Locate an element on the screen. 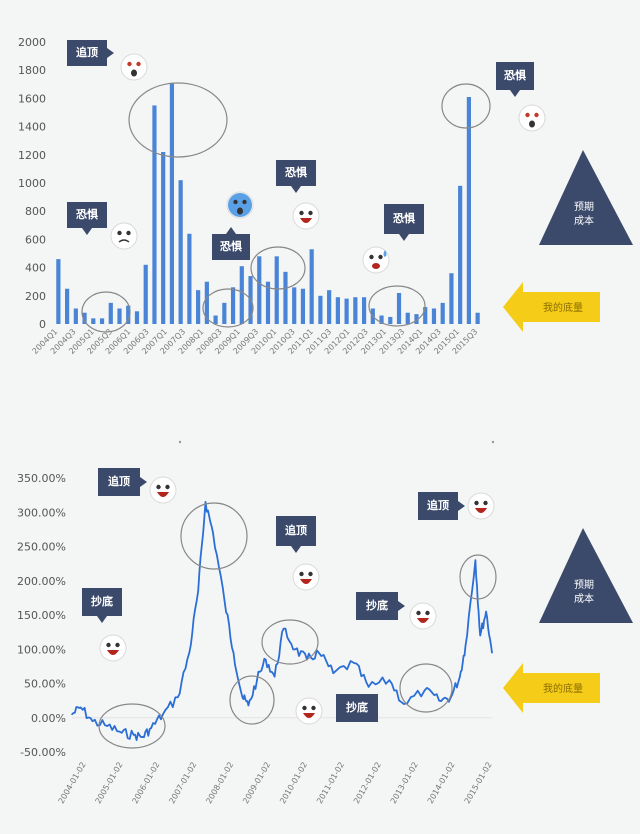 This screenshot has height=834, width=640. bar-annotation-2-emoji-mouth is located at coordinates (240, 211).